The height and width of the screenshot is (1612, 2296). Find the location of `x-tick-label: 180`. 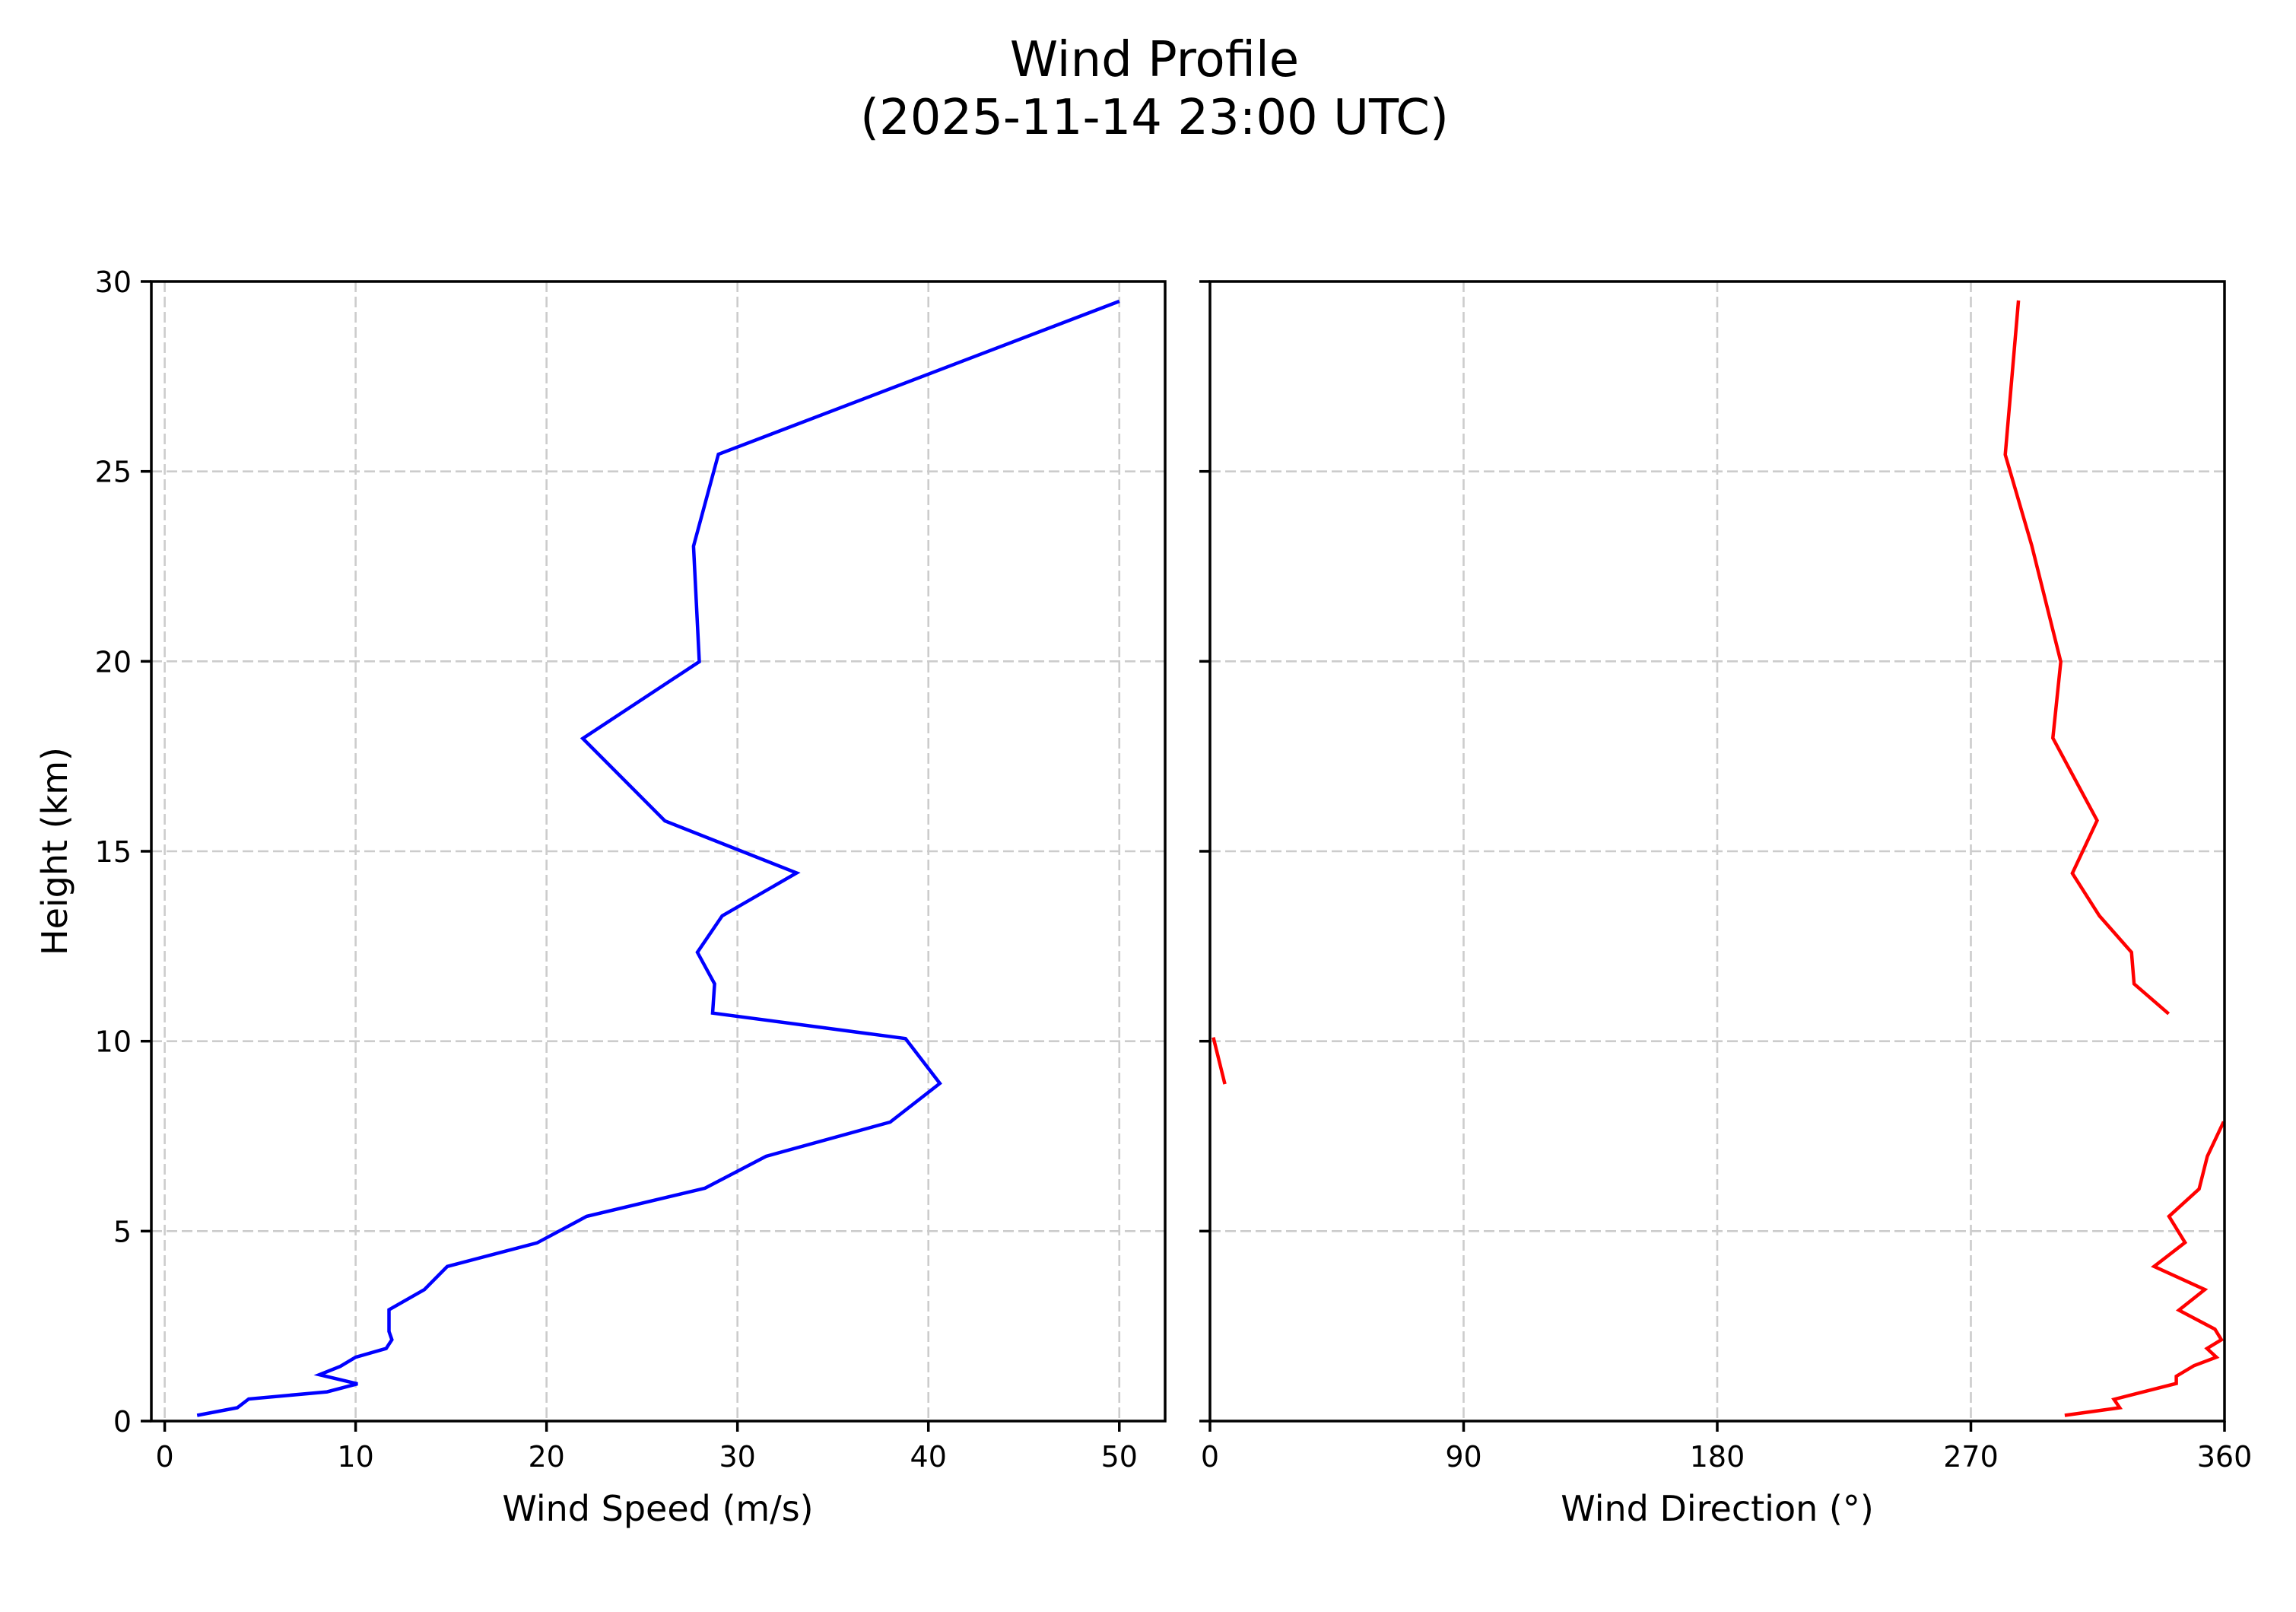

x-tick-label: 180 is located at coordinates (1718, 1457).